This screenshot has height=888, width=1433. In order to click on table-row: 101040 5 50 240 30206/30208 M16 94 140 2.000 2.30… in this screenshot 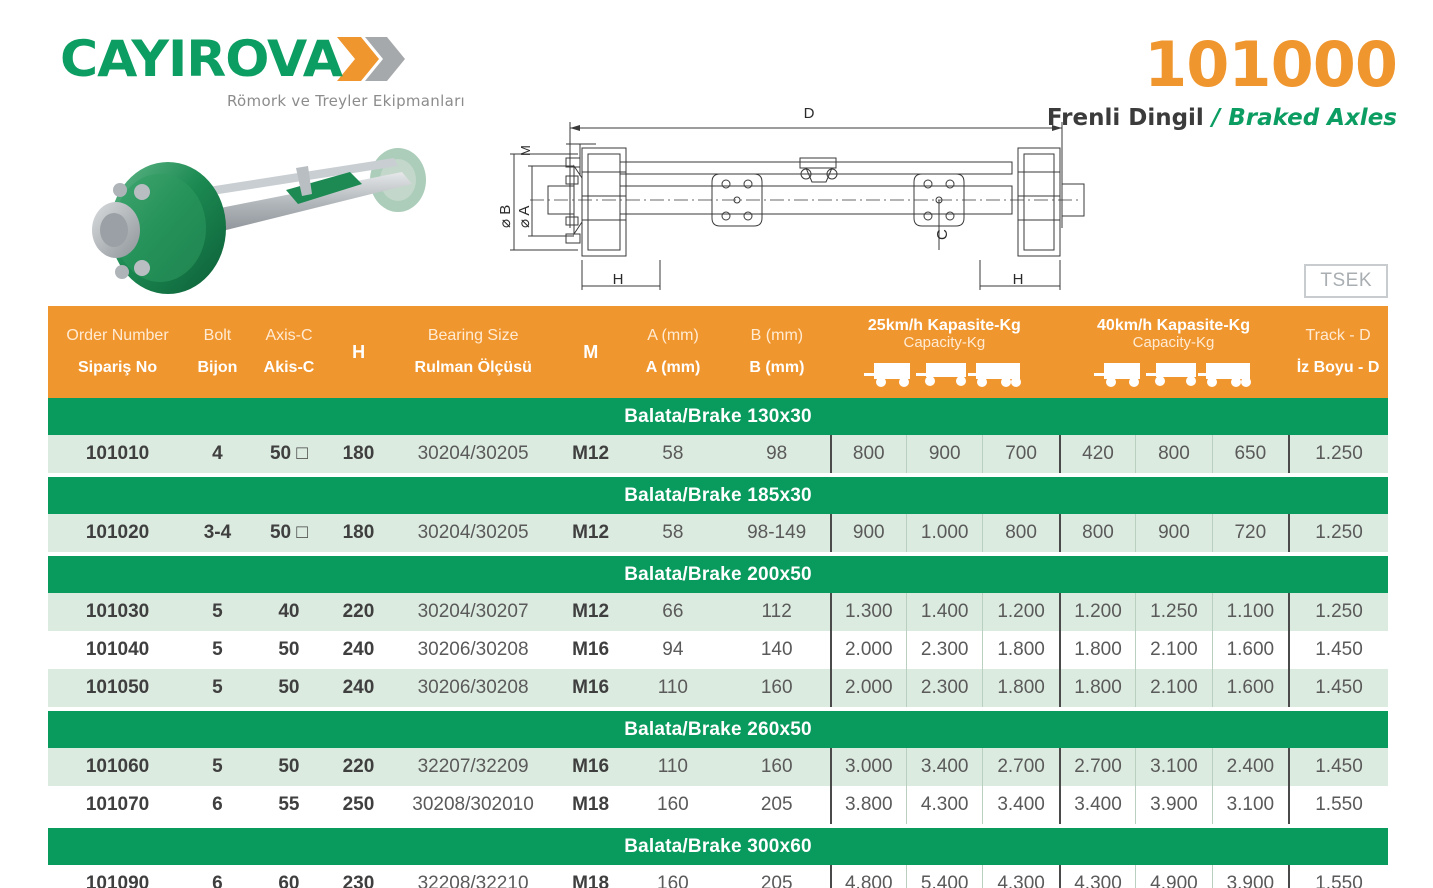, I will do `click(718, 650)`.